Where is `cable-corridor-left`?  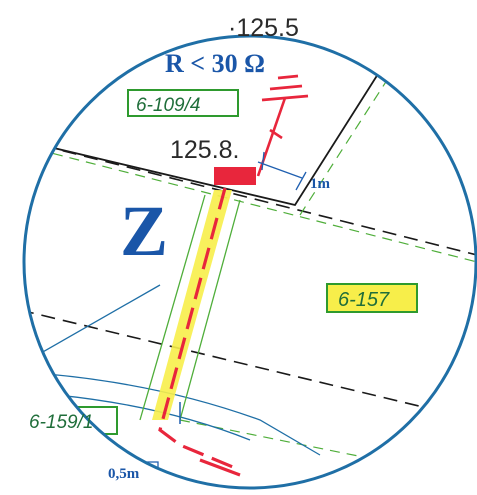 cable-corridor-left is located at coordinates (172, 307).